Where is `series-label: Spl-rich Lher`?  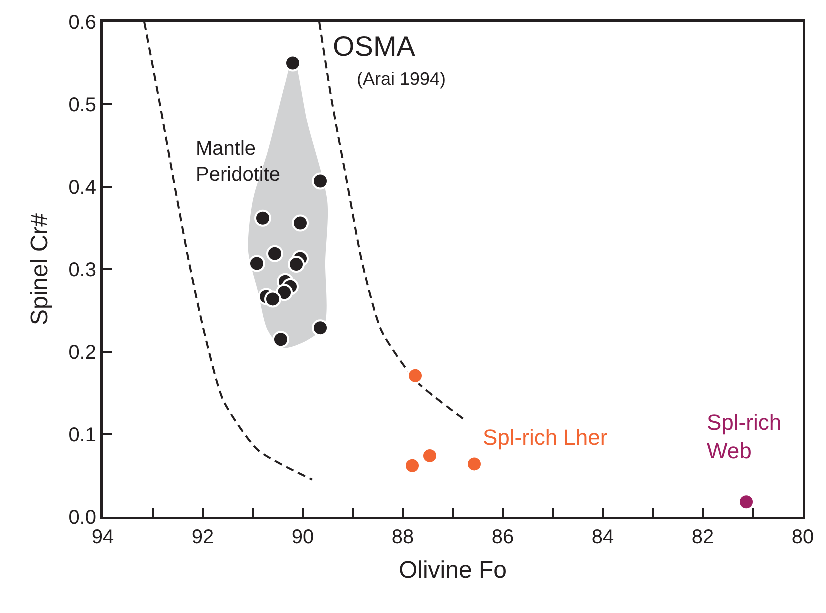
series-label: Spl-rich Lher is located at coordinates (545, 437).